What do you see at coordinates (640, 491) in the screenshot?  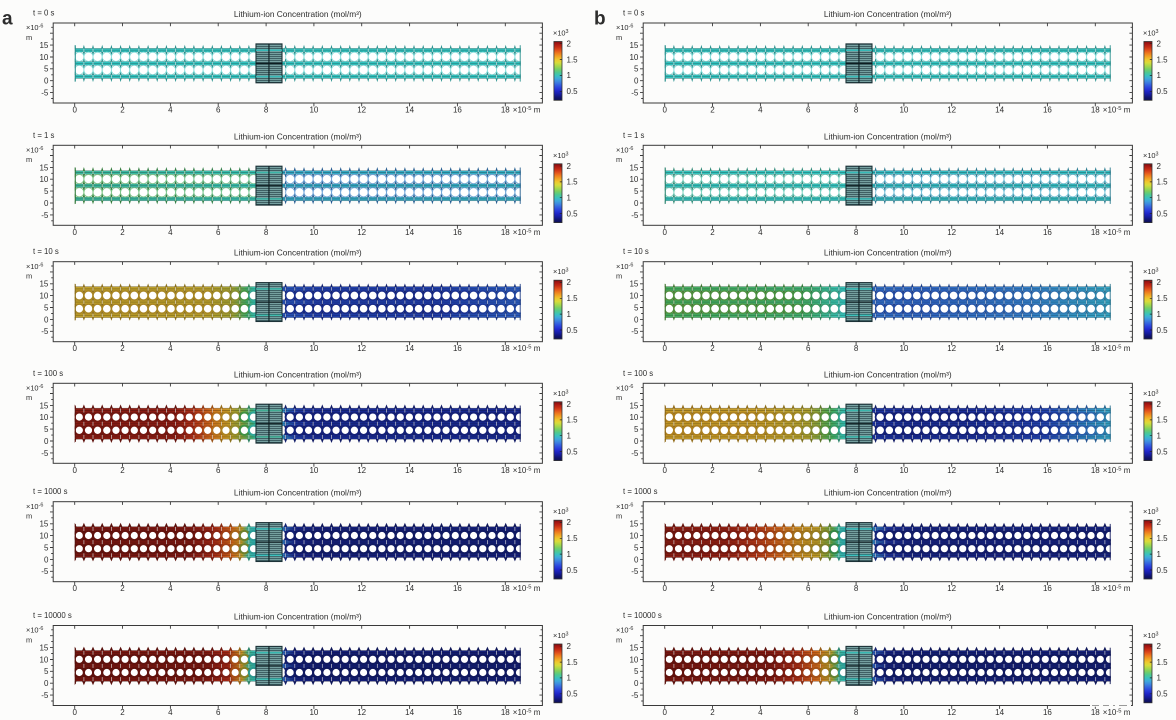 I see `svg-text: t = 1000 s` at bounding box center [640, 491].